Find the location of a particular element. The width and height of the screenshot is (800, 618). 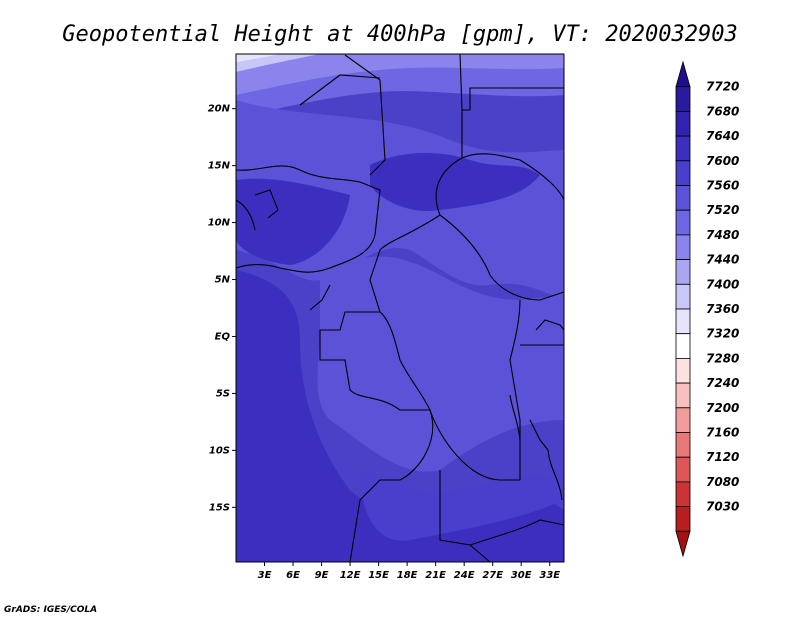

x-axis: 3E 6E 9E 12E 15E 18E 21E 24E 27E 30E 33E is located at coordinates (409, 571).